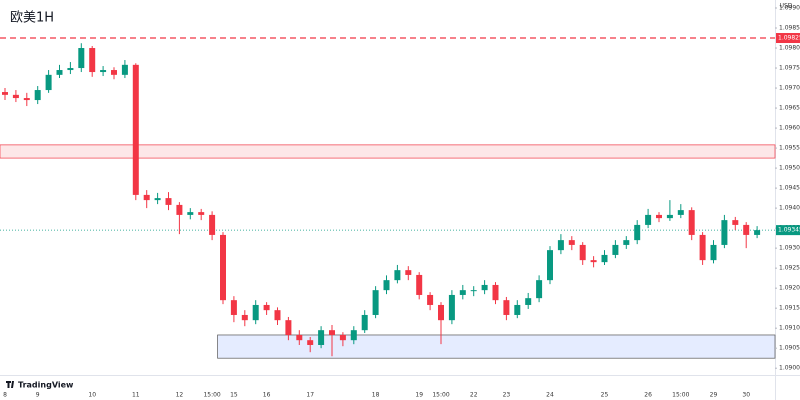 The width and height of the screenshot is (800, 400). What do you see at coordinates (10, 384) in the screenshot?
I see `brand-icon` at bounding box center [10, 384].